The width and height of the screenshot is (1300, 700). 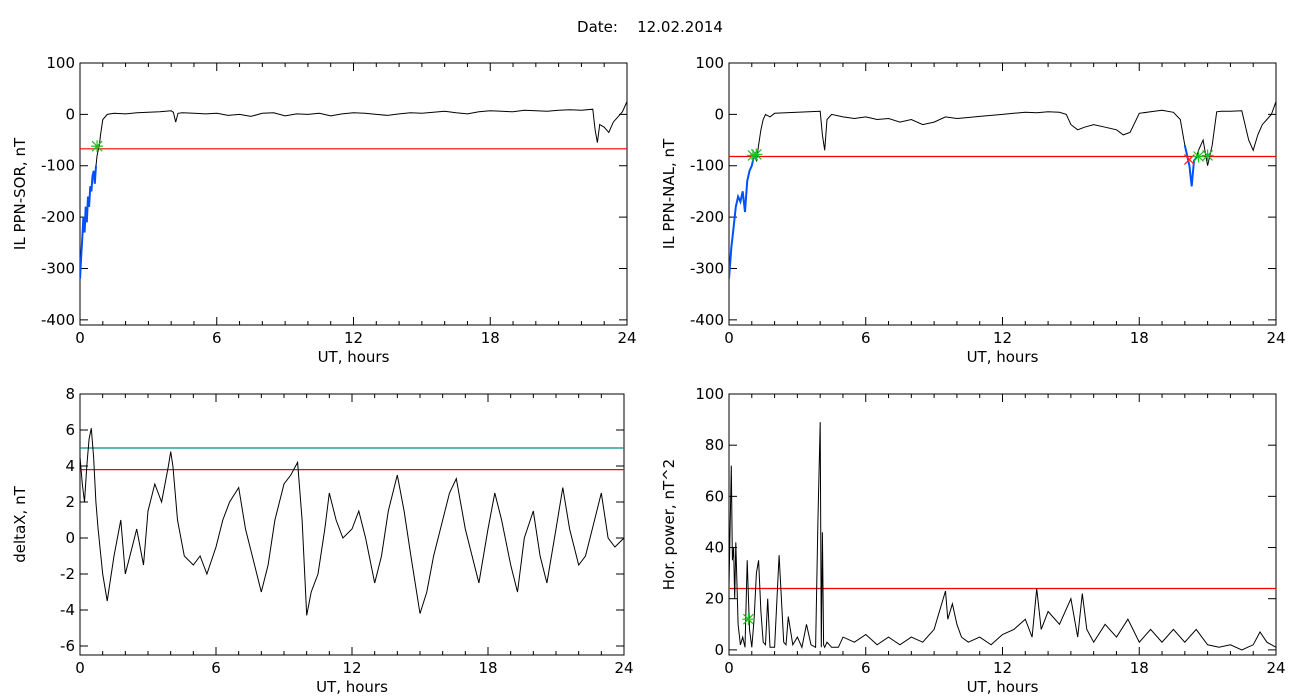 I want to click on y-tick-label: 2, so click(x=70, y=502).